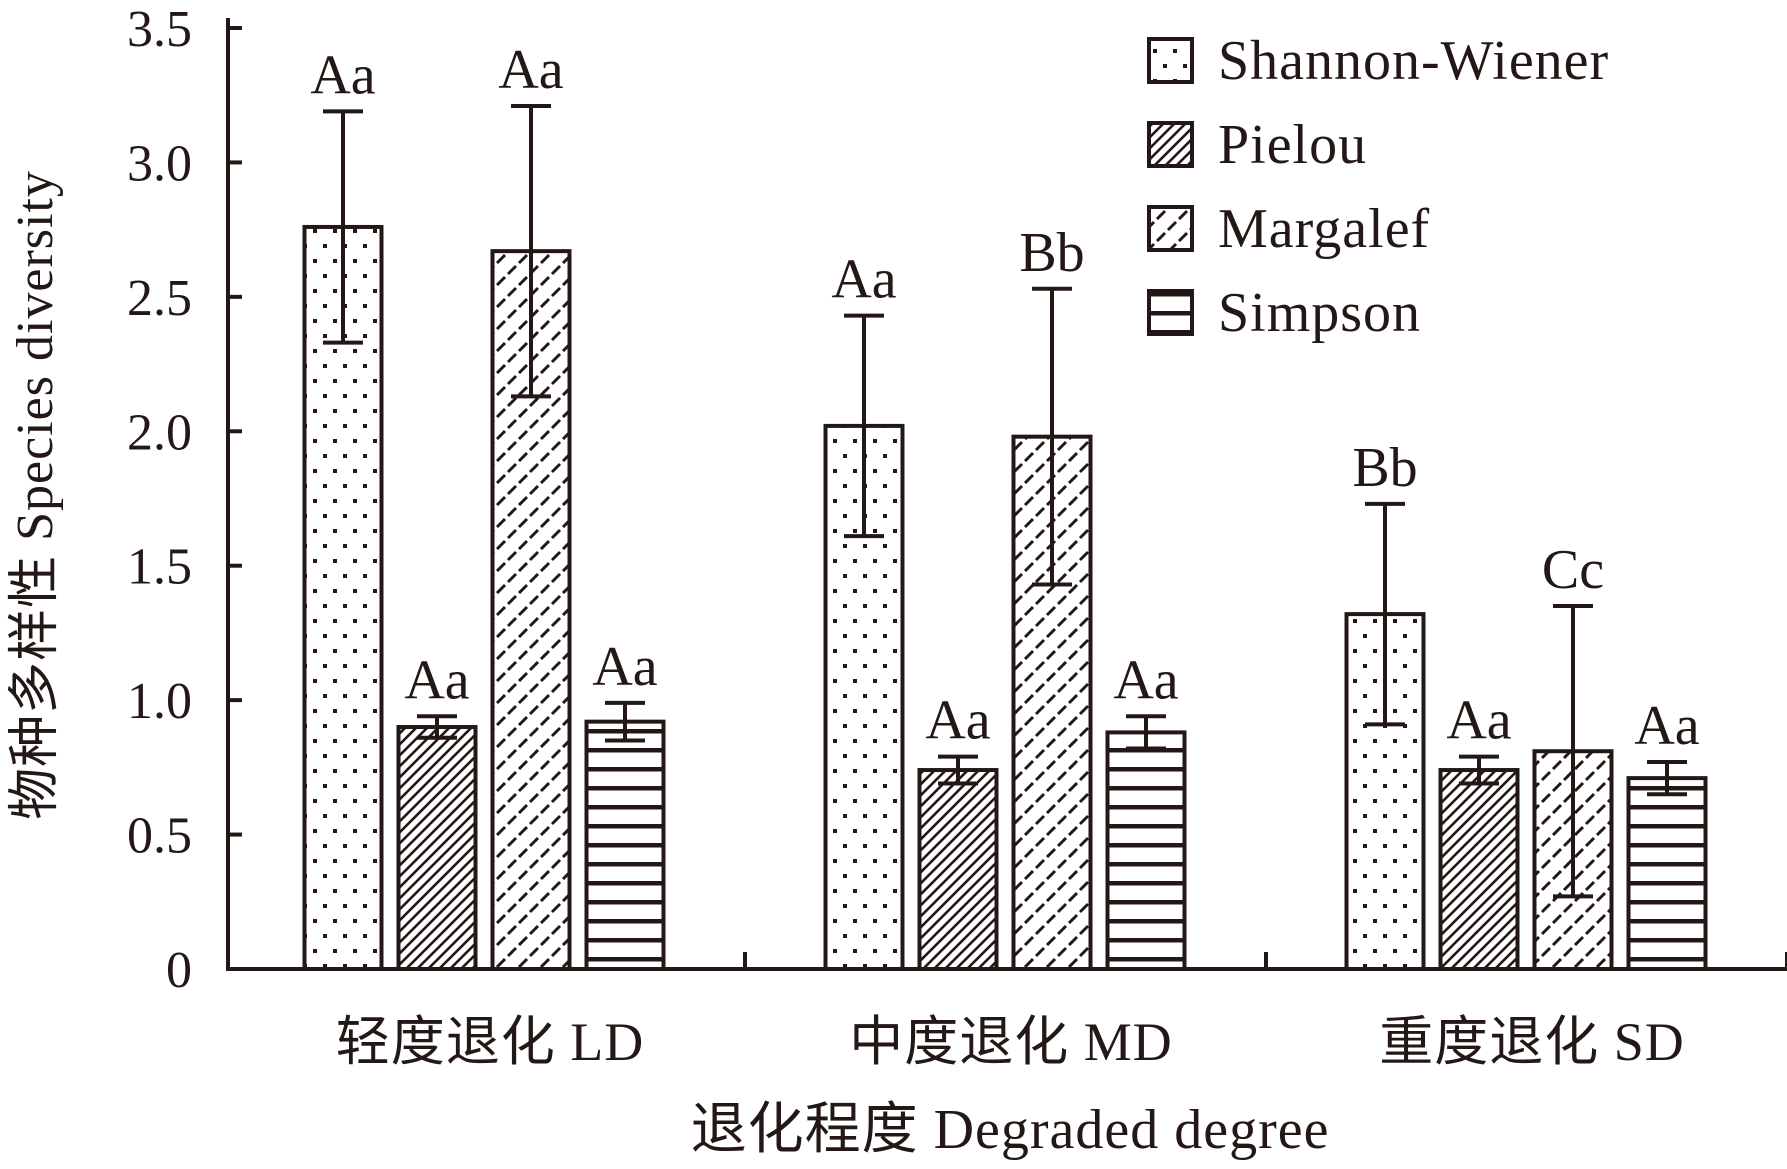 This screenshot has width=1787, height=1169. What do you see at coordinates (159, 29) in the screenshot?
I see `y-tick-label: 3.5` at bounding box center [159, 29].